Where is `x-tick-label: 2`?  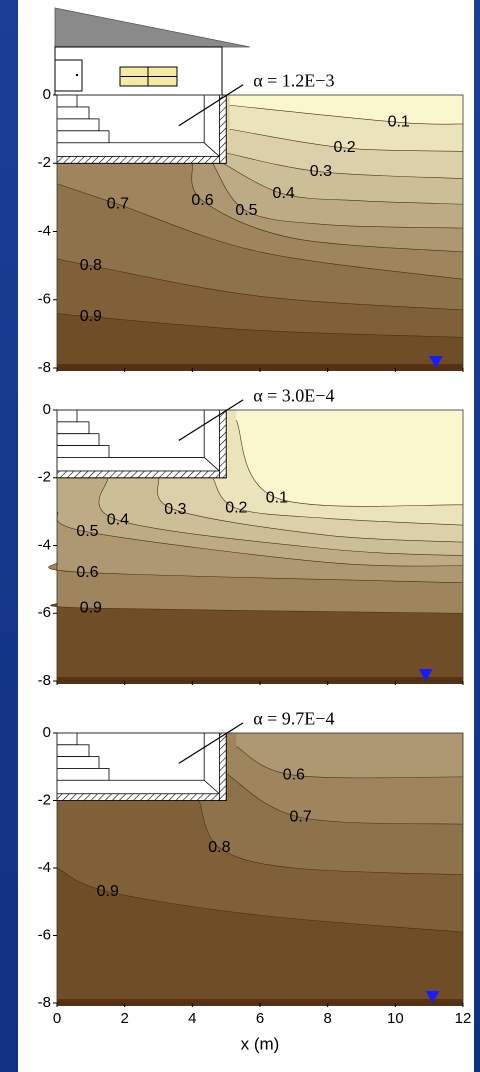 x-tick-label: 2 is located at coordinates (124, 1018).